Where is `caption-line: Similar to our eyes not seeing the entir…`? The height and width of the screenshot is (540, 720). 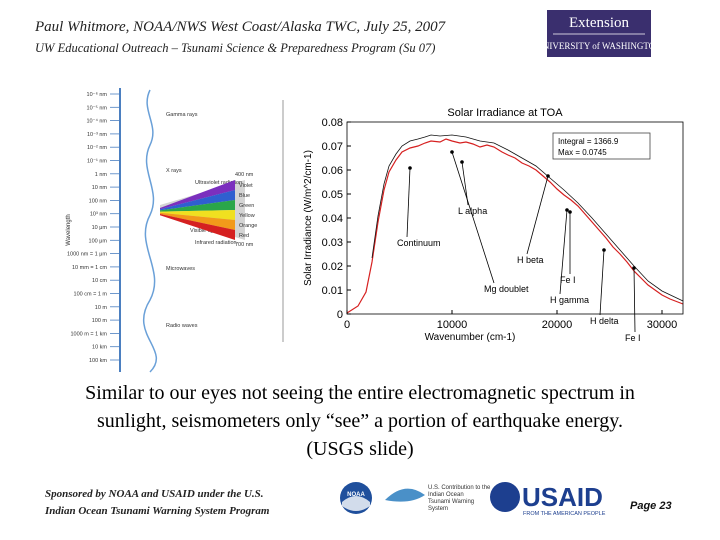
caption-line: Similar to our eyes not seeing the entir… is located at coordinates (360, 393).